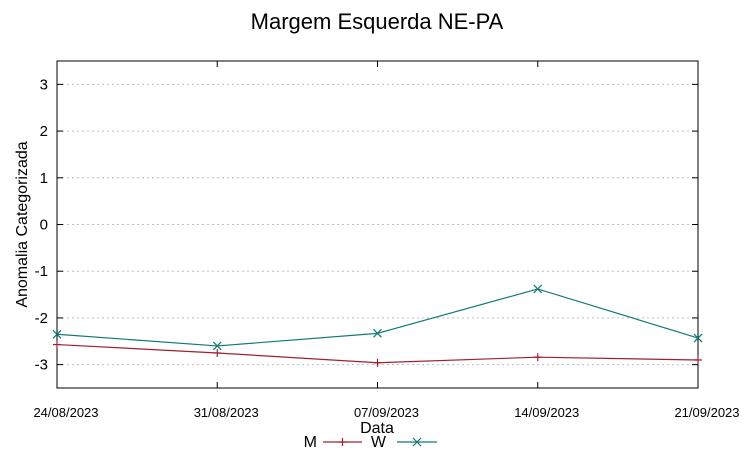  What do you see at coordinates (41, 365) in the screenshot?
I see `y-tick-label: -3` at bounding box center [41, 365].